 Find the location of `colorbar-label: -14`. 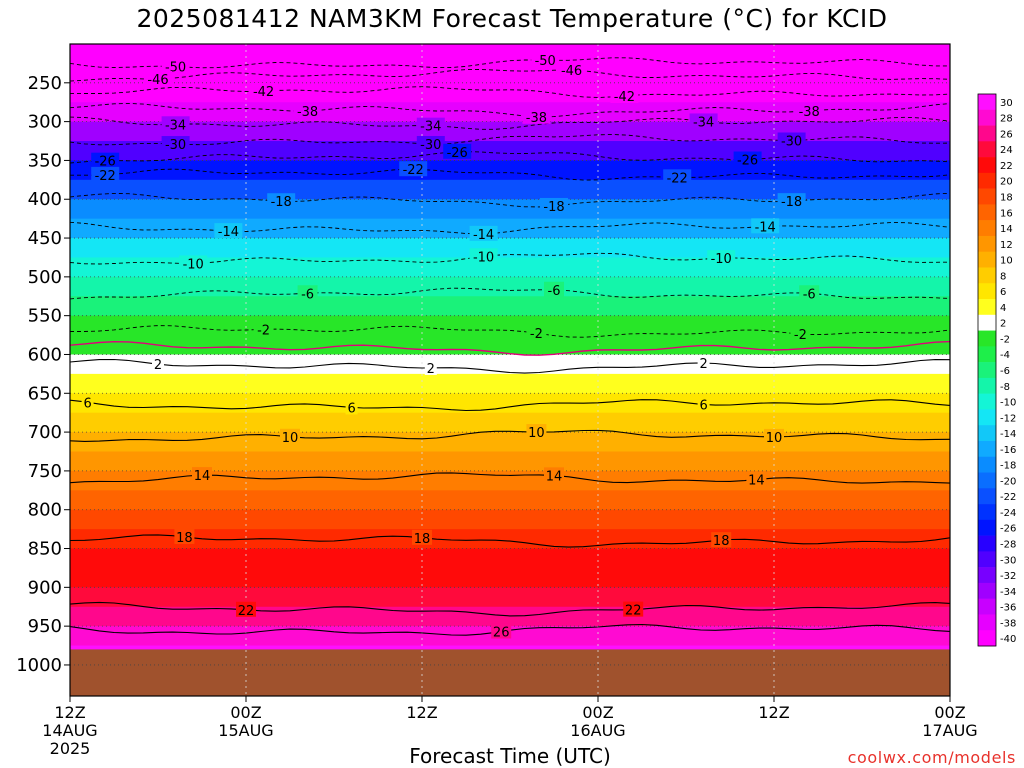

colorbar-label: -14 is located at coordinates (1008, 434).